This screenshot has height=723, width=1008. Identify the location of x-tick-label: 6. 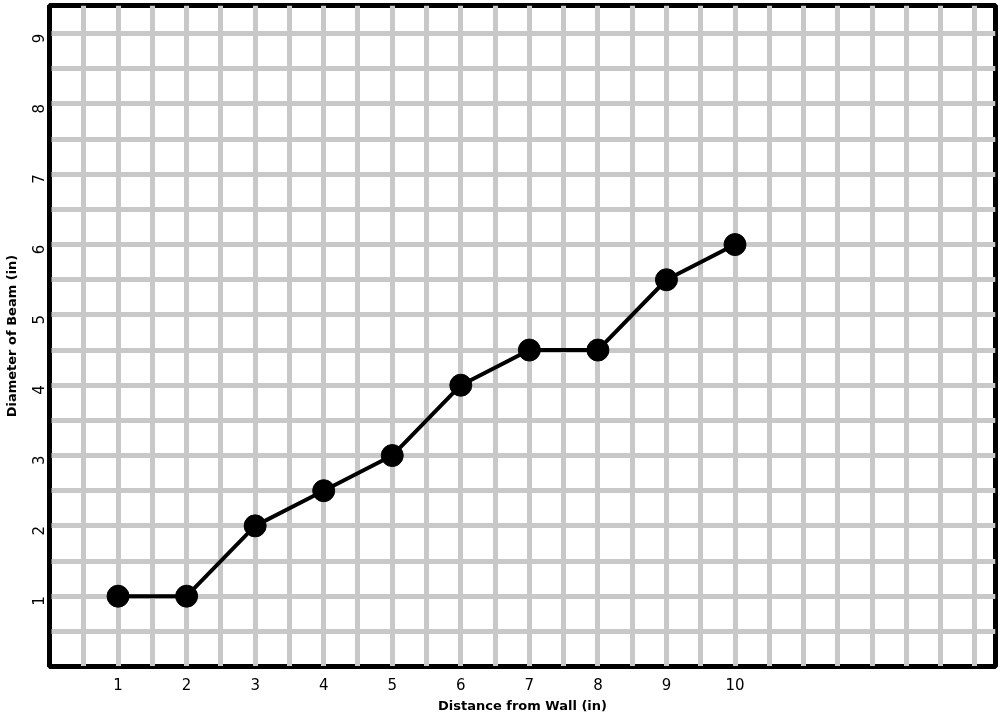
(461, 684).